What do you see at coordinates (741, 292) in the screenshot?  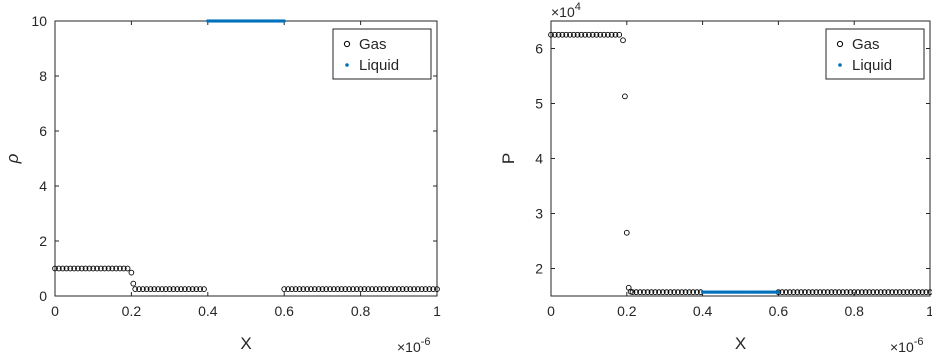 I see `series-liquid` at bounding box center [741, 292].